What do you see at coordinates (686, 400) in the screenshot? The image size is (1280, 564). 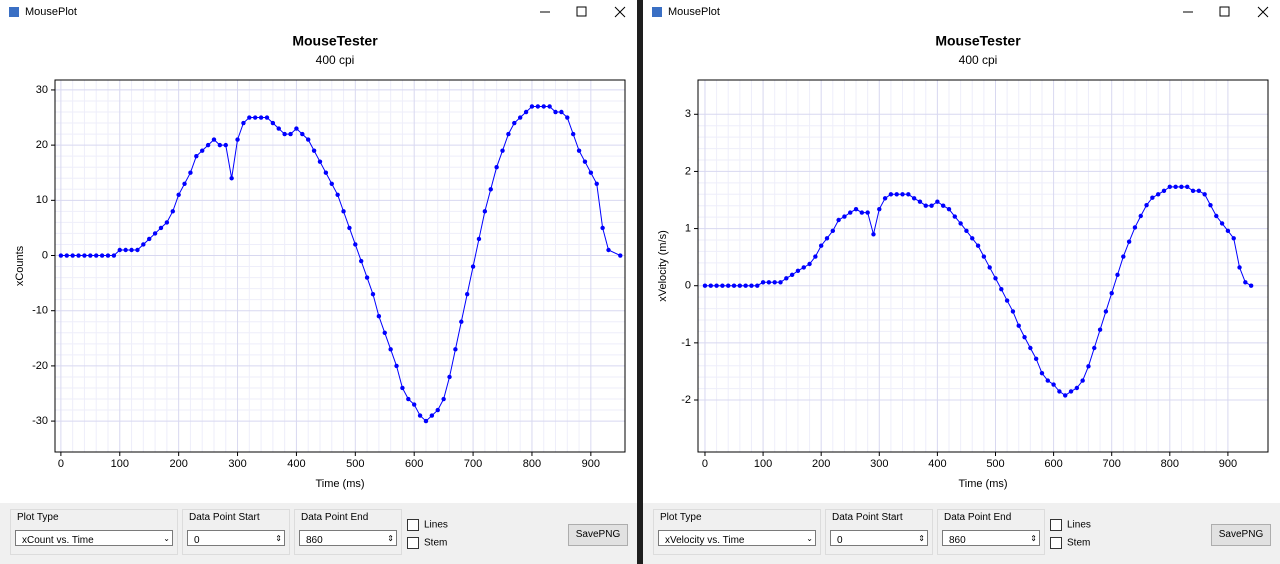 I see `y-tick-label: -2` at bounding box center [686, 400].